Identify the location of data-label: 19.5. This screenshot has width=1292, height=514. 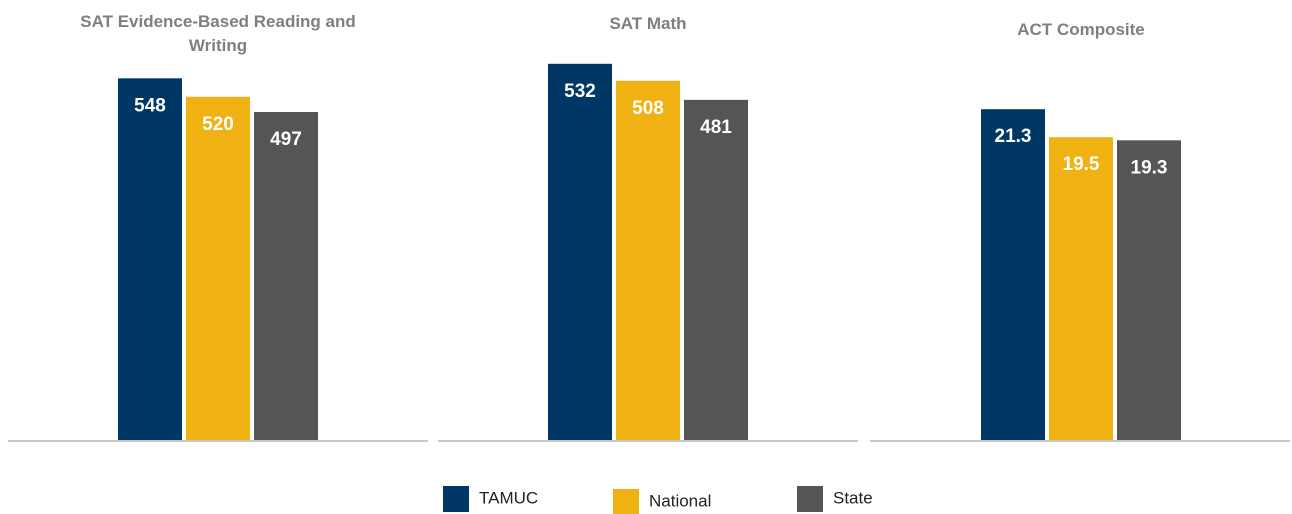
(1081, 164).